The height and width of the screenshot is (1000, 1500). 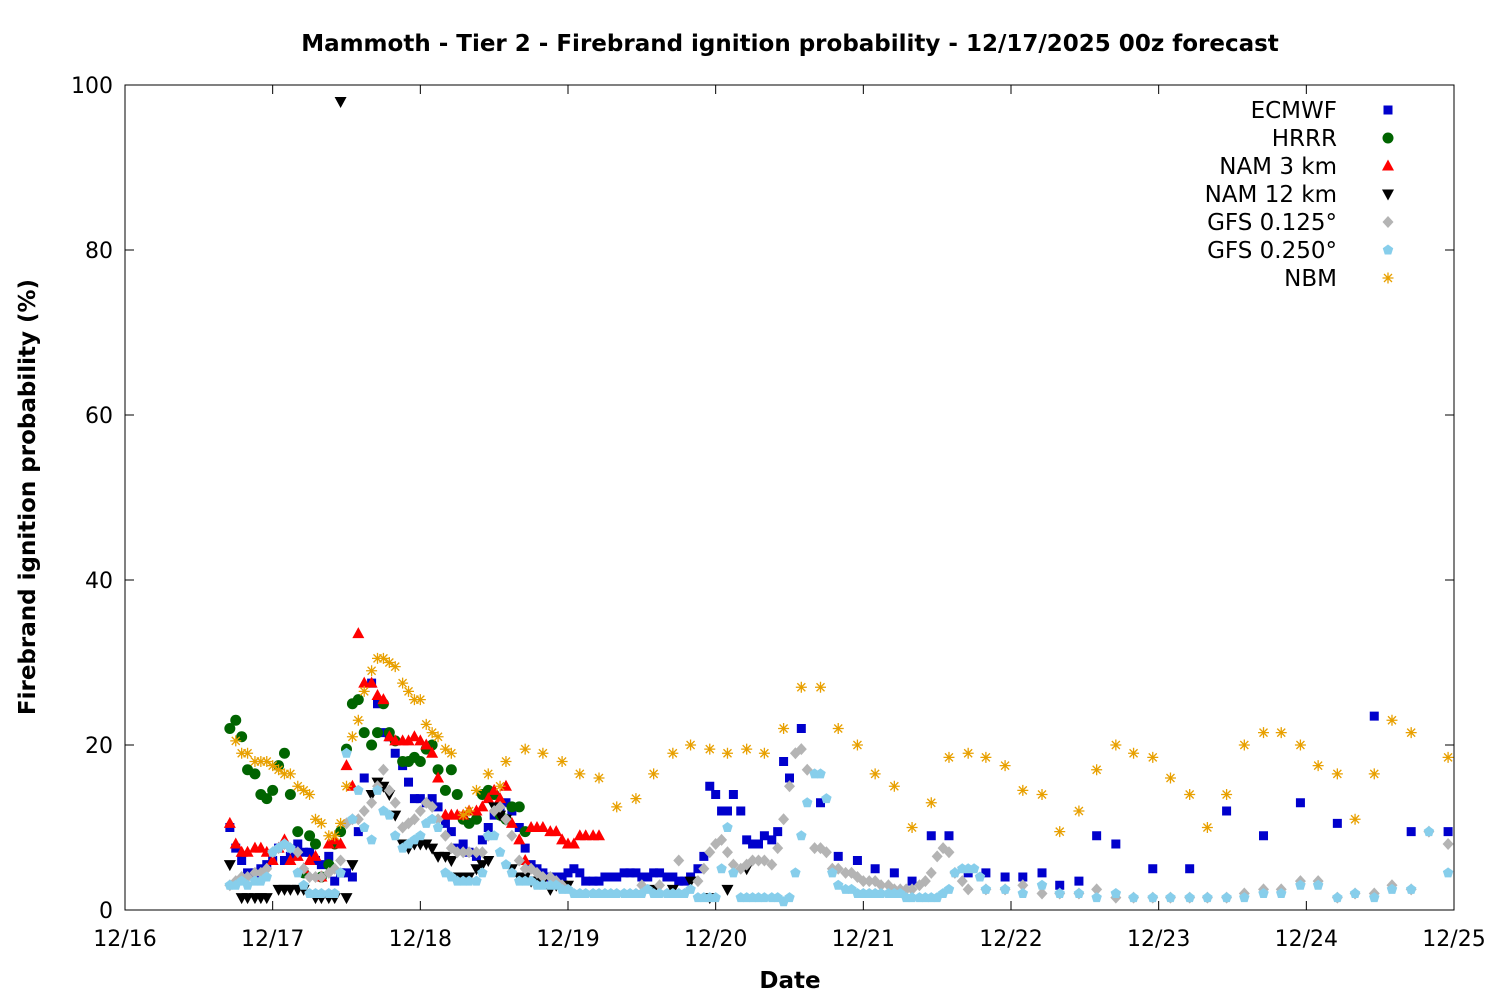 What do you see at coordinates (1453, 939) in the screenshot?
I see `x-tick-label: 12/25` at bounding box center [1453, 939].